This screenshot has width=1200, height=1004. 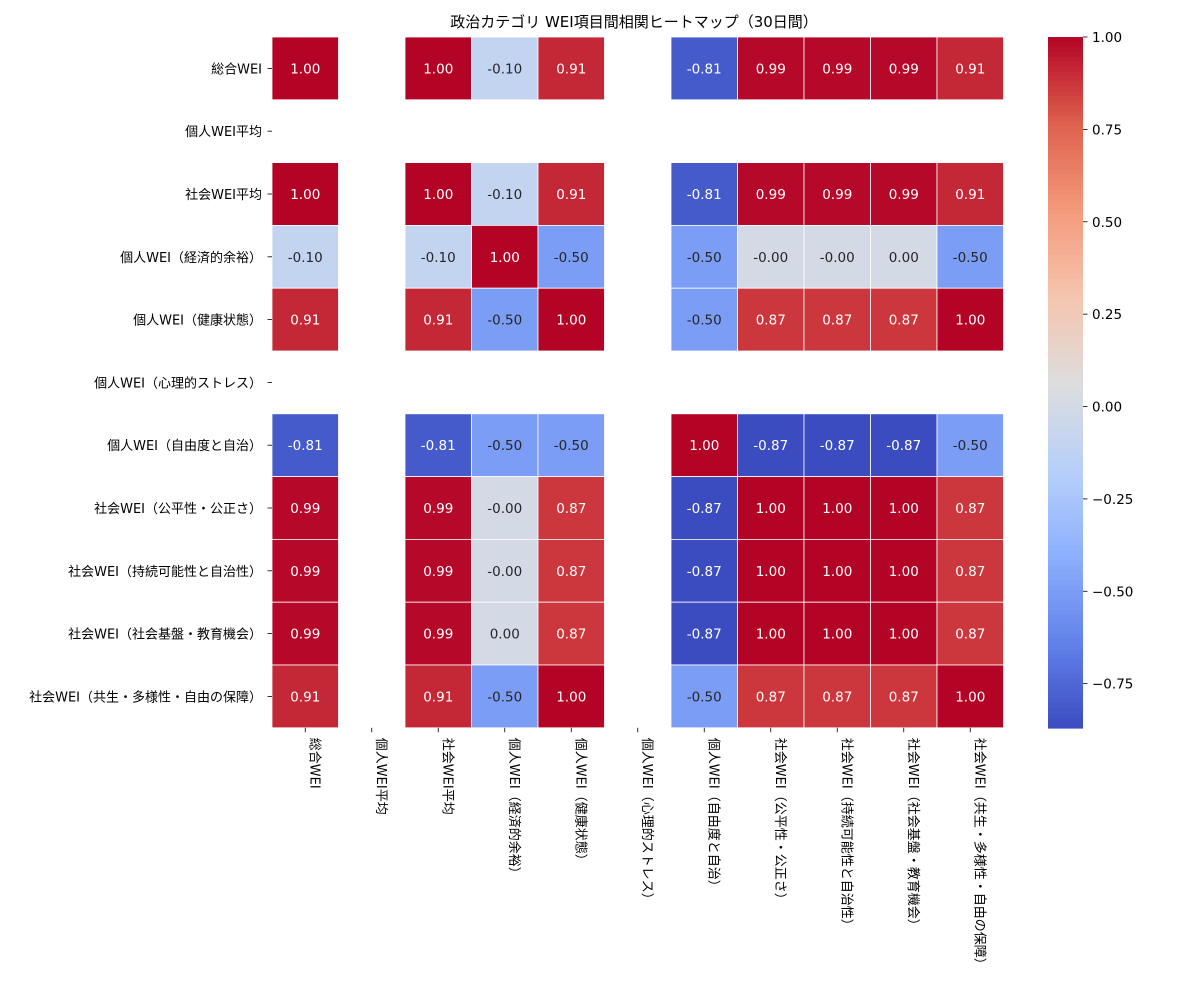 I want to click on heatmap-cell-label-r9-c4: 0.87, so click(x=571, y=635).